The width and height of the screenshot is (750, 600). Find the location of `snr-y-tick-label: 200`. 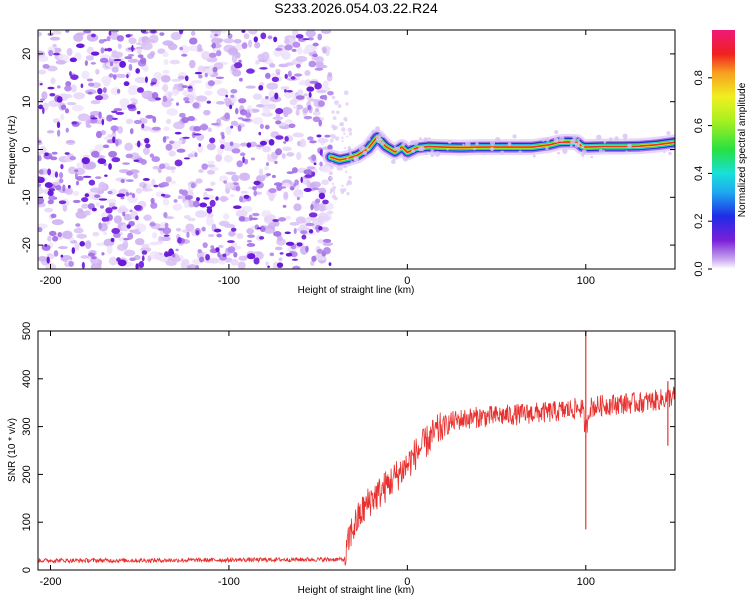

snr-y-tick-label: 200 is located at coordinates (27, 474).